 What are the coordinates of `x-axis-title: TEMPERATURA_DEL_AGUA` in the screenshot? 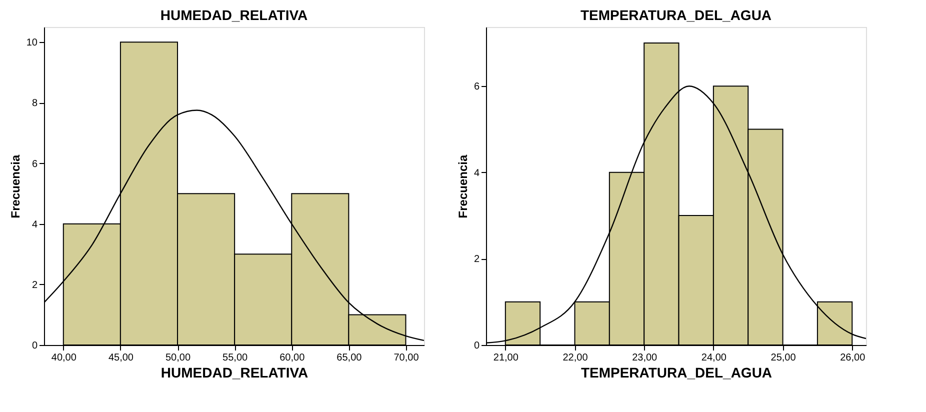 It's located at (676, 372).